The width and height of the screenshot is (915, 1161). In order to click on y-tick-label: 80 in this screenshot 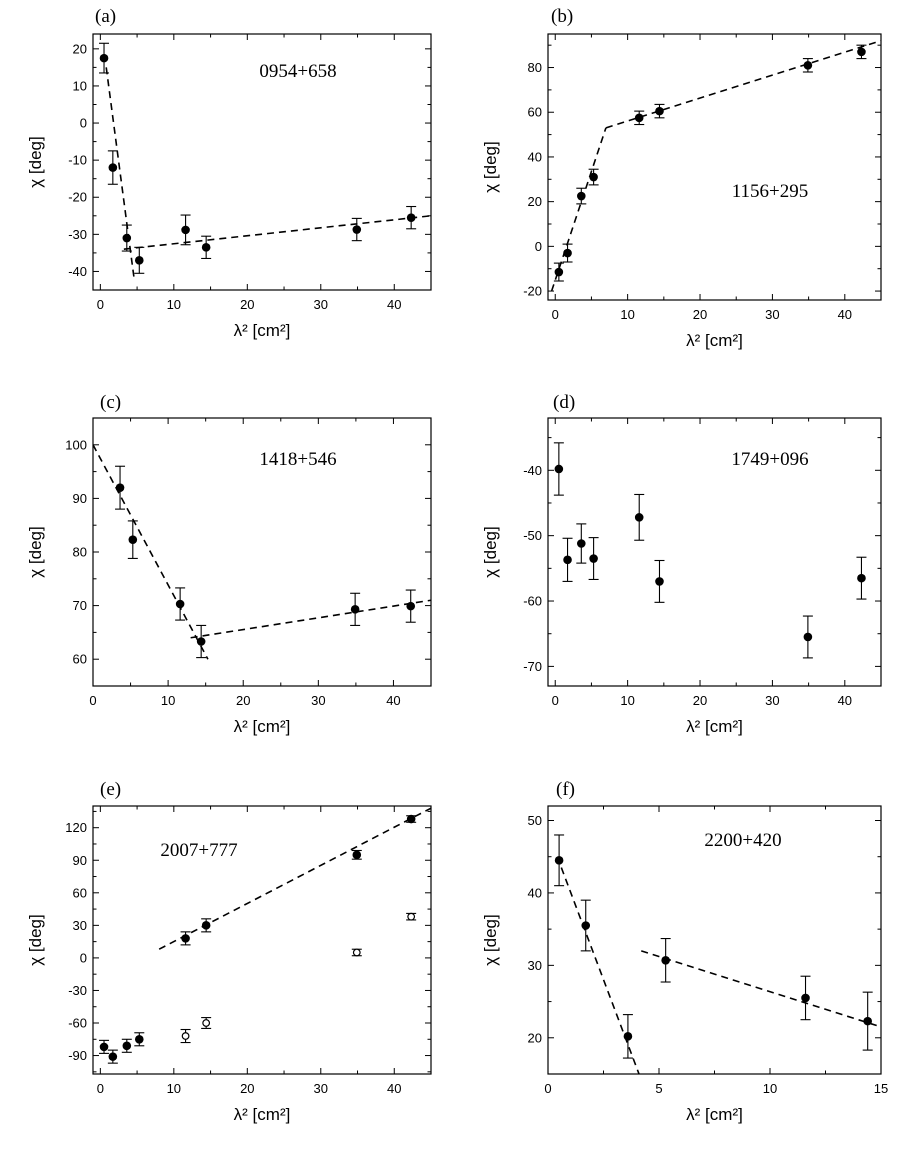, I will do `click(535, 67)`.